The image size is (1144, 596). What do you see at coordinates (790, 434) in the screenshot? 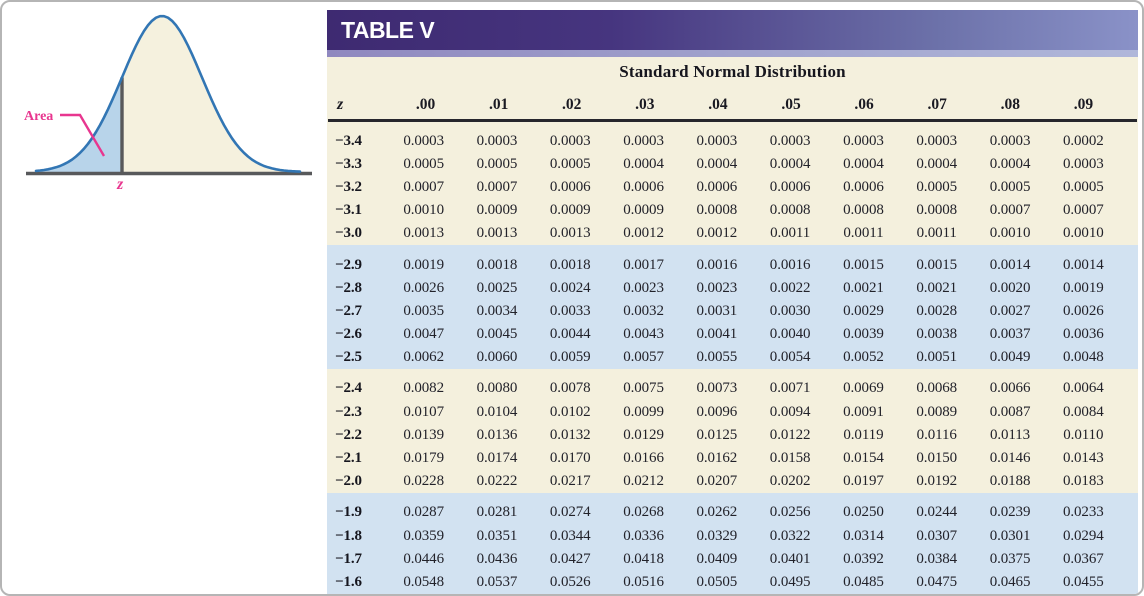
I see `probability-cell: 0.0122` at bounding box center [790, 434].